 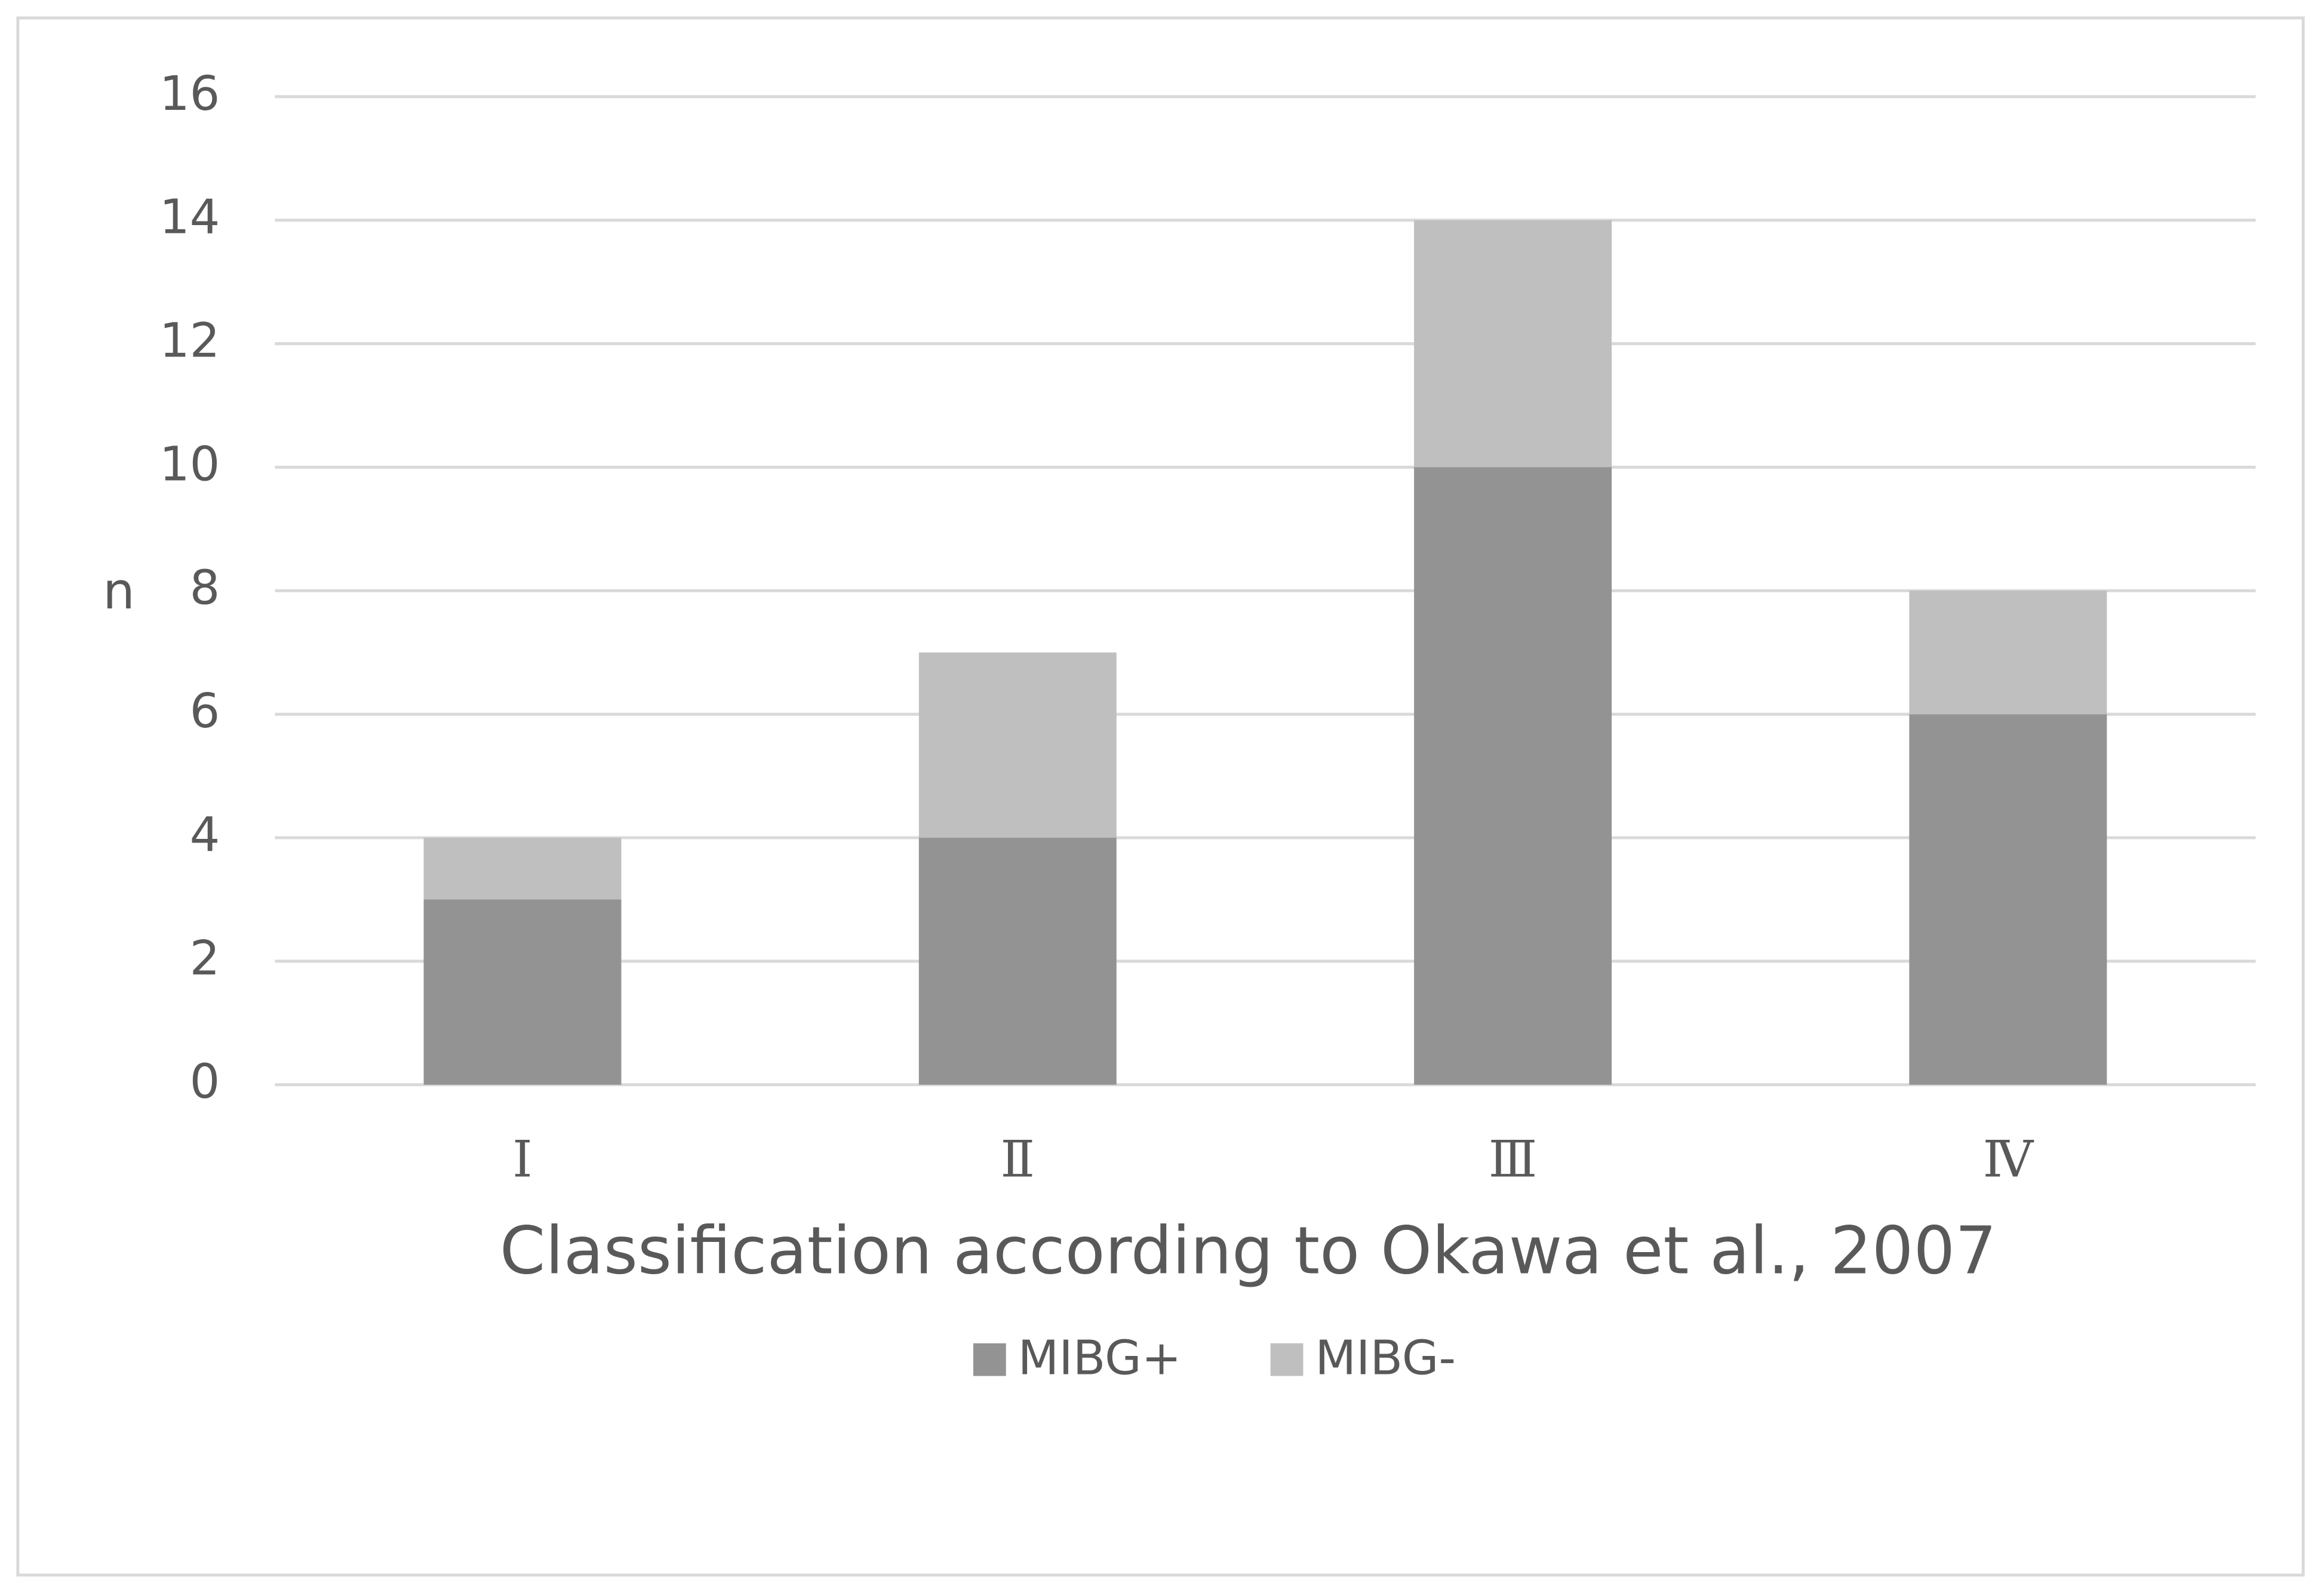 I want to click on legend-label: MIBG+, so click(x=1100, y=1358).